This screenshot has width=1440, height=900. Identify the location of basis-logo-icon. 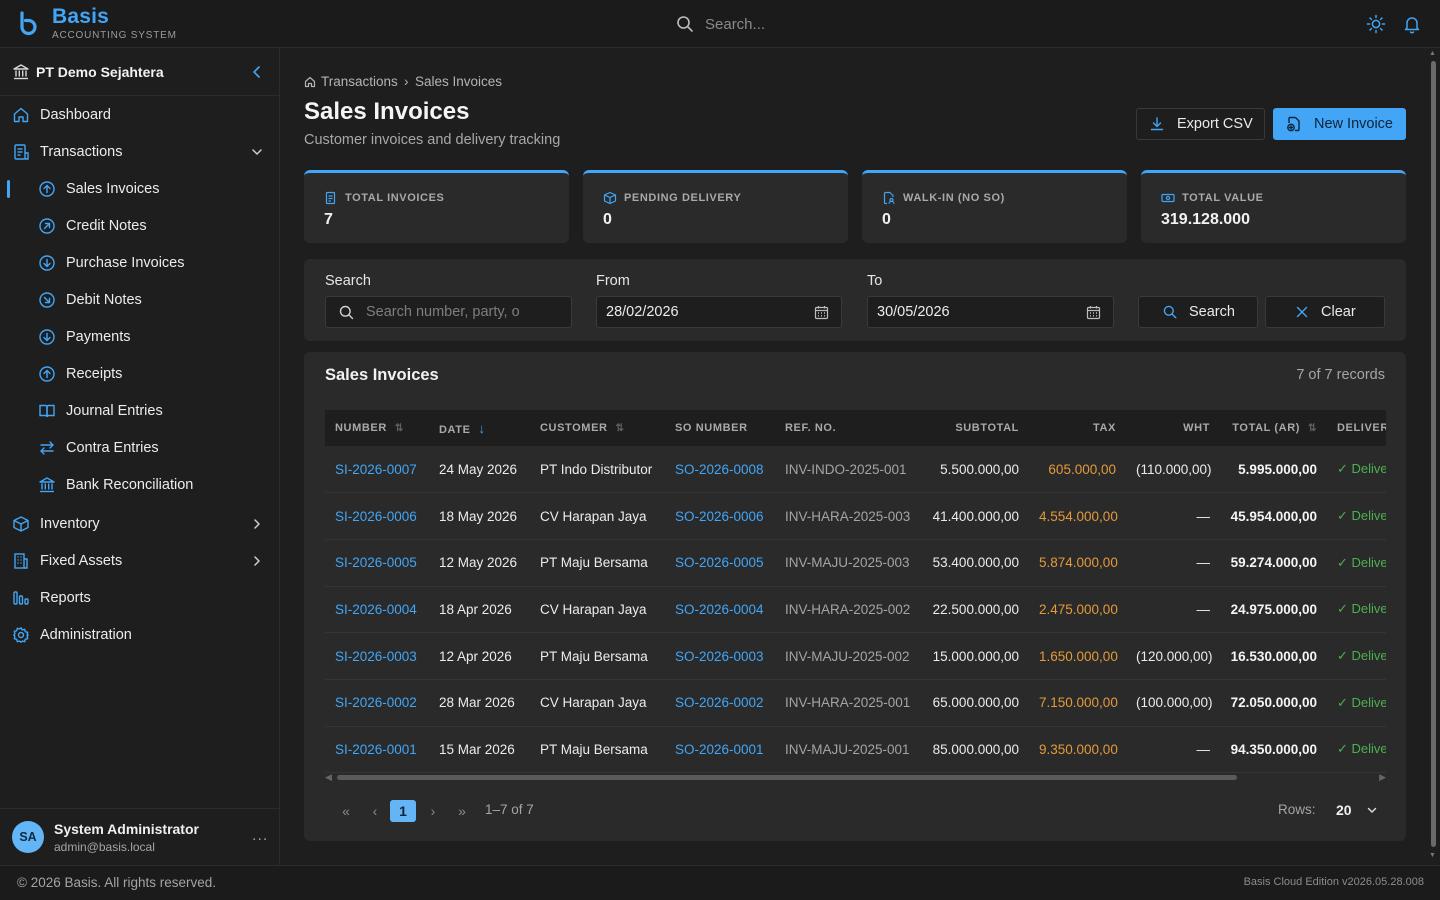
(28, 24).